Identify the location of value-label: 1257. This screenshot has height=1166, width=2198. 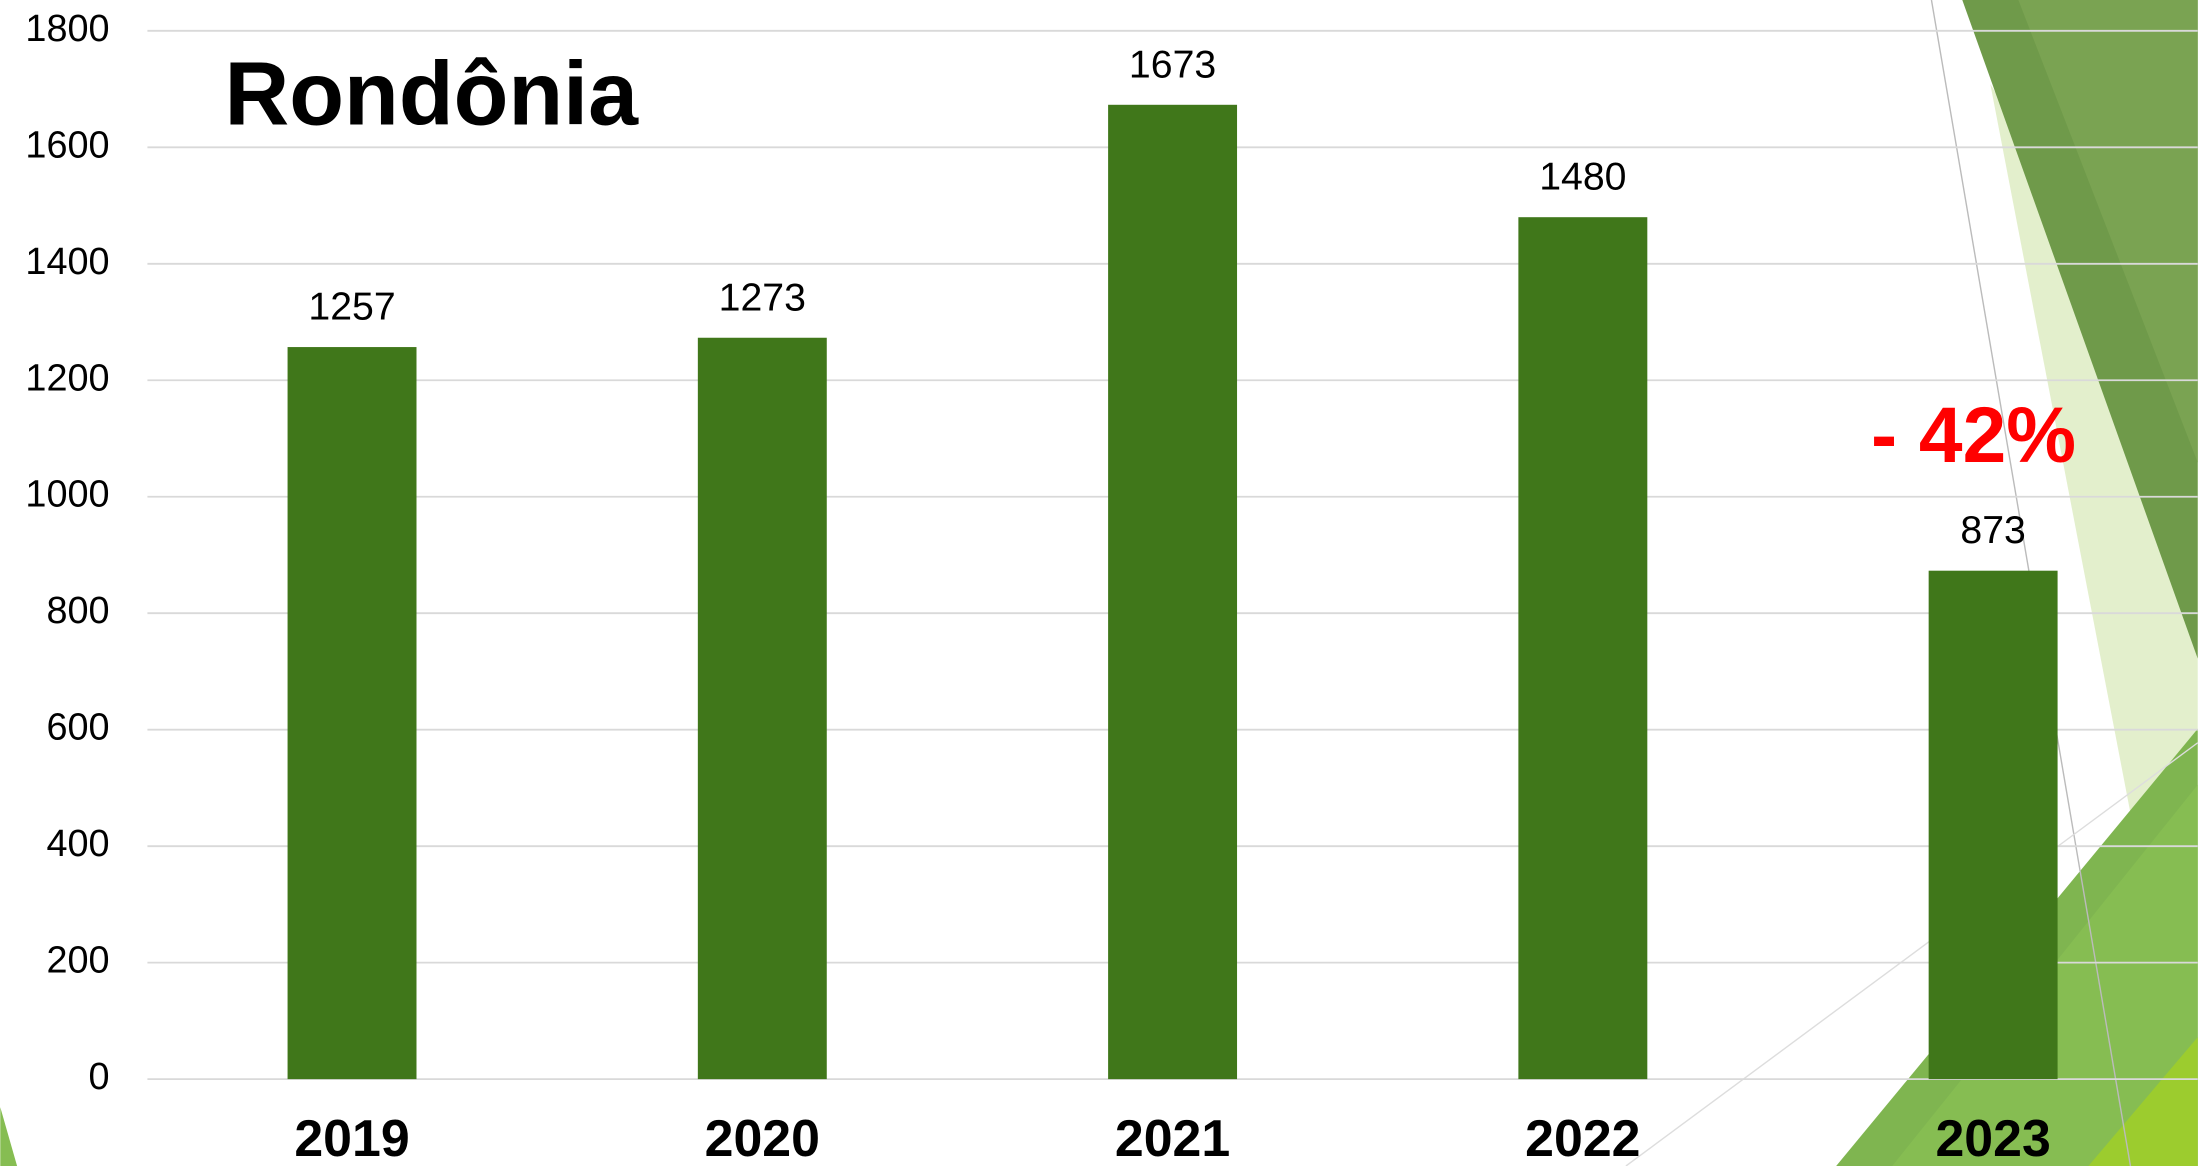
(351, 307).